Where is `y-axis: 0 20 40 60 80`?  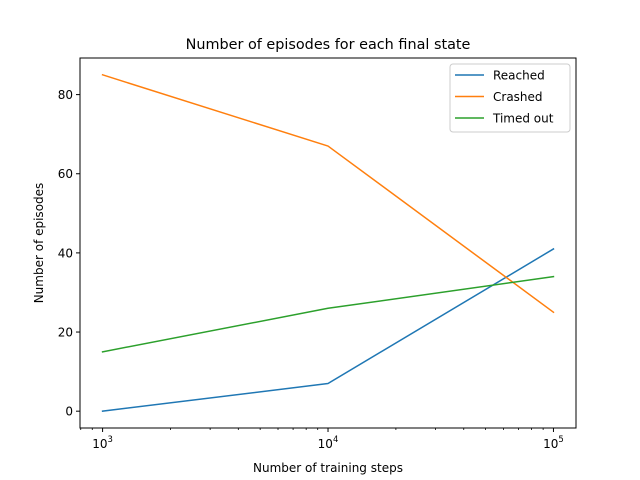
y-axis: 0 20 40 60 80 is located at coordinates (69, 253).